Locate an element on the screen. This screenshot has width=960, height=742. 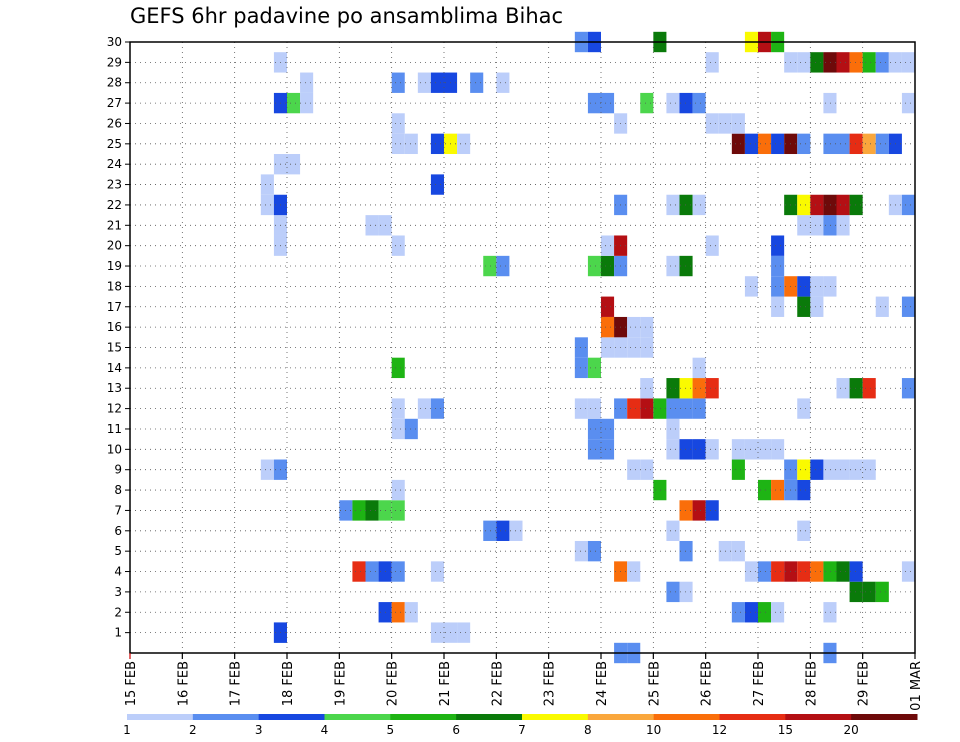
x-tick-label: 01 MAR is located at coordinates (916, 686).